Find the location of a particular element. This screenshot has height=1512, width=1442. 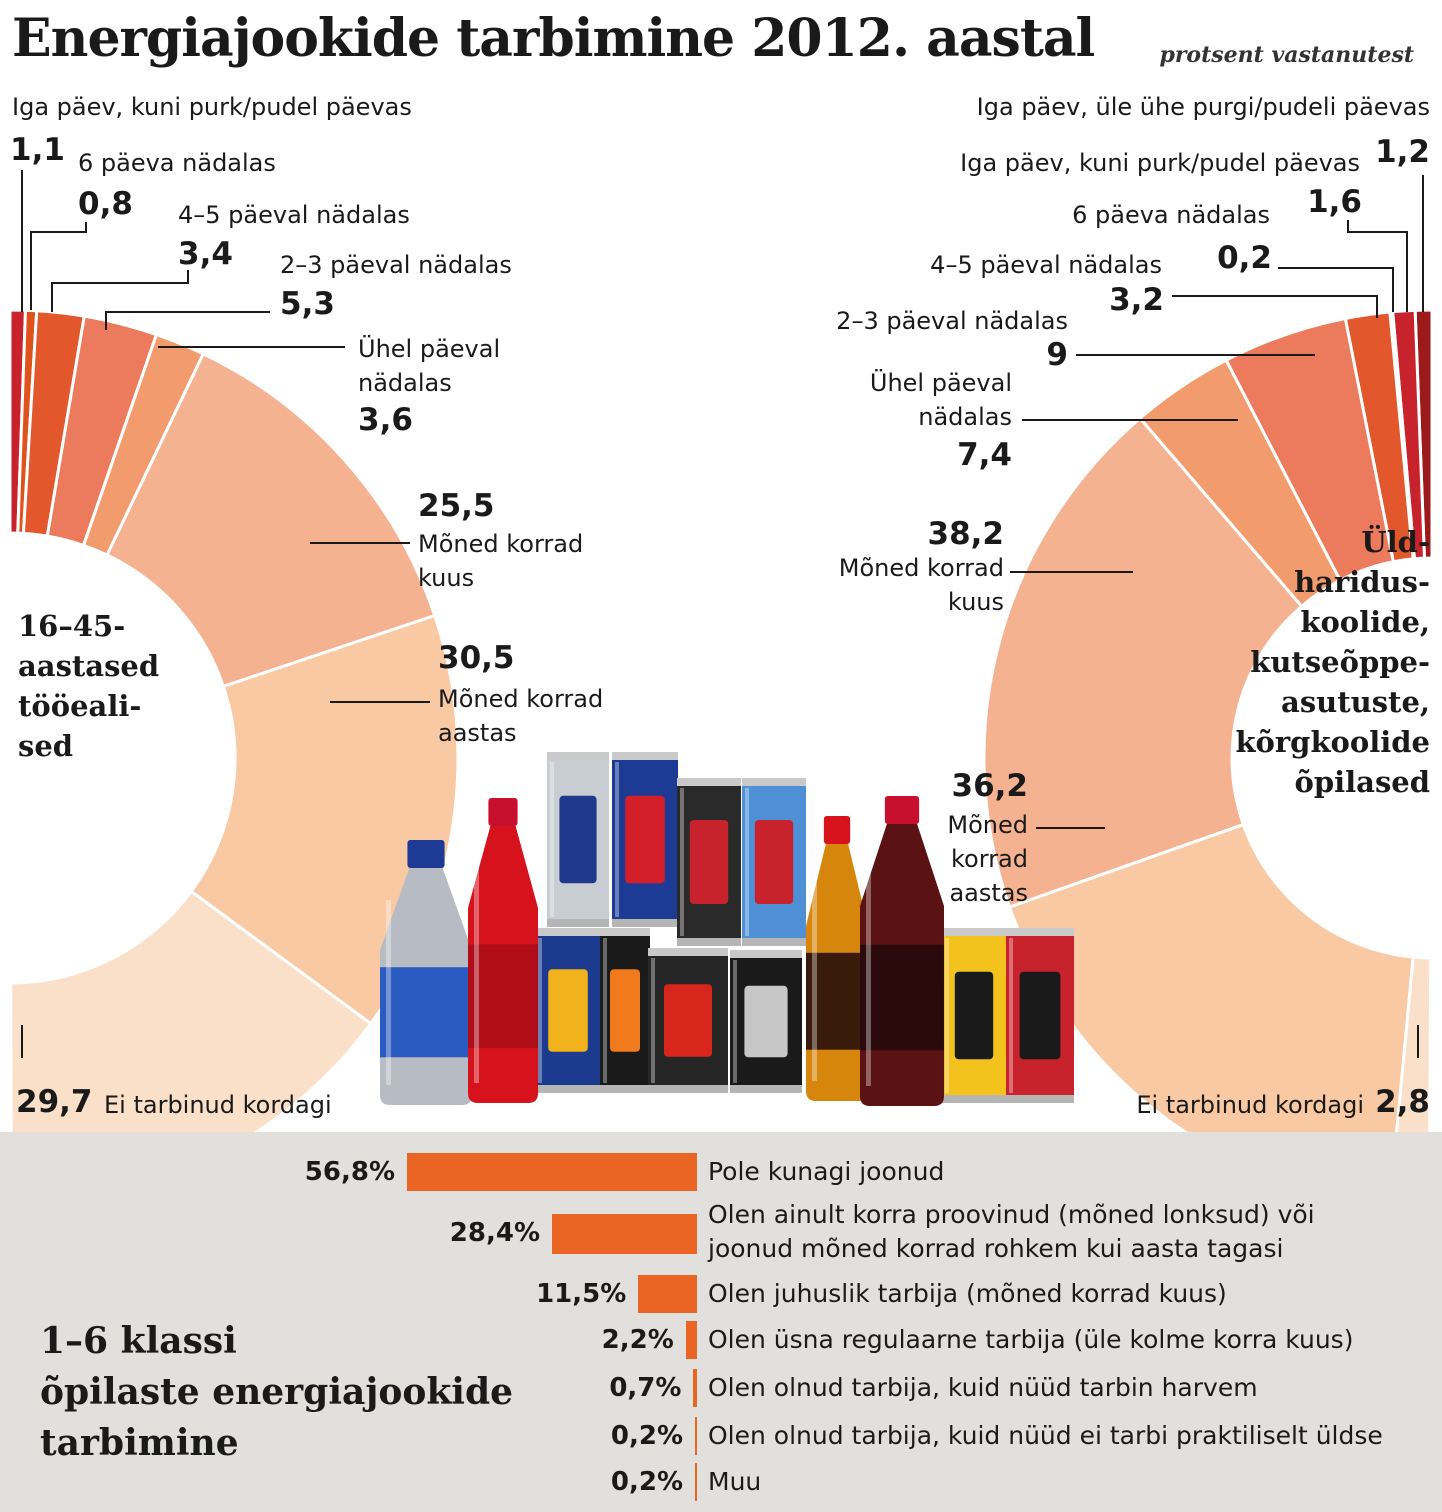

right-value-few-month: 38,2 is located at coordinates (966, 534).